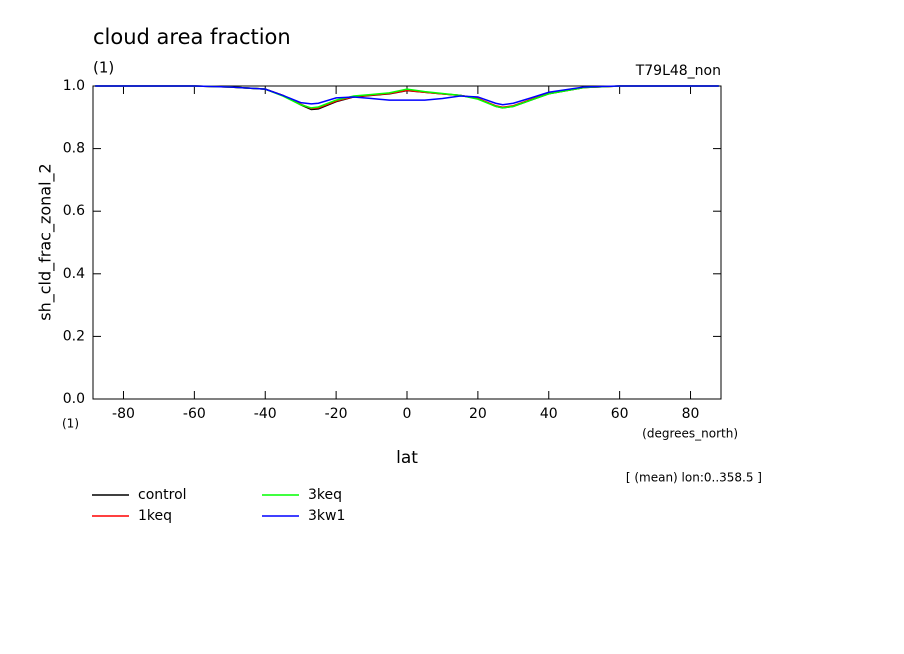 This screenshot has height=654, width=904. What do you see at coordinates (74, 274) in the screenshot?
I see `y-tick-label: 0.4` at bounding box center [74, 274].